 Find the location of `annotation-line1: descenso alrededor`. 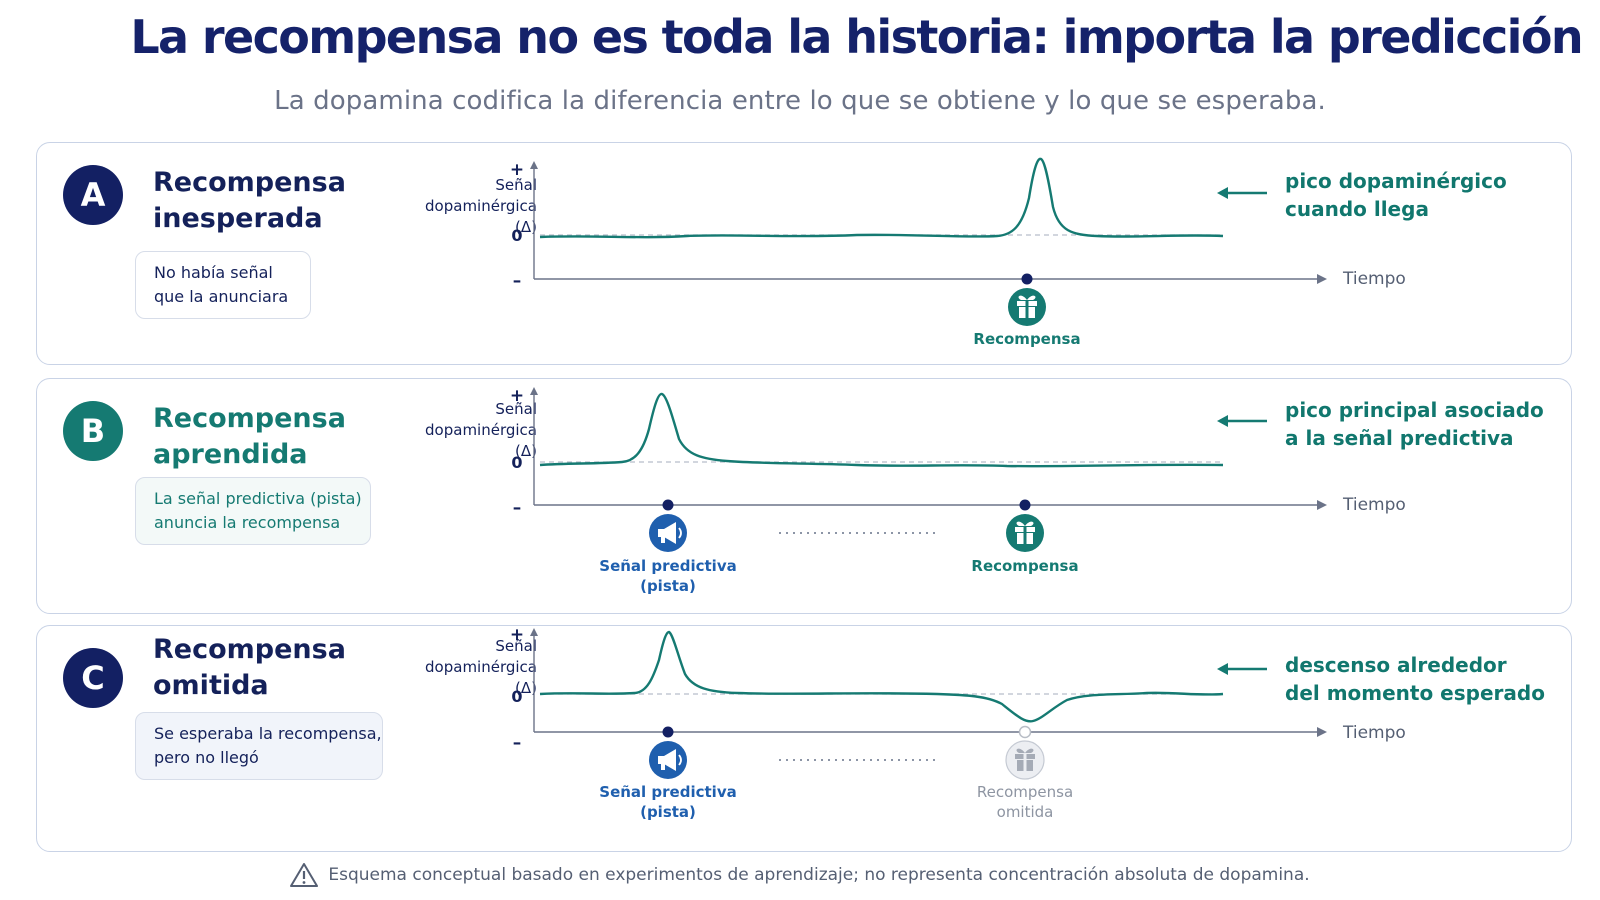

annotation-line1: descenso alrededor is located at coordinates (1396, 665).